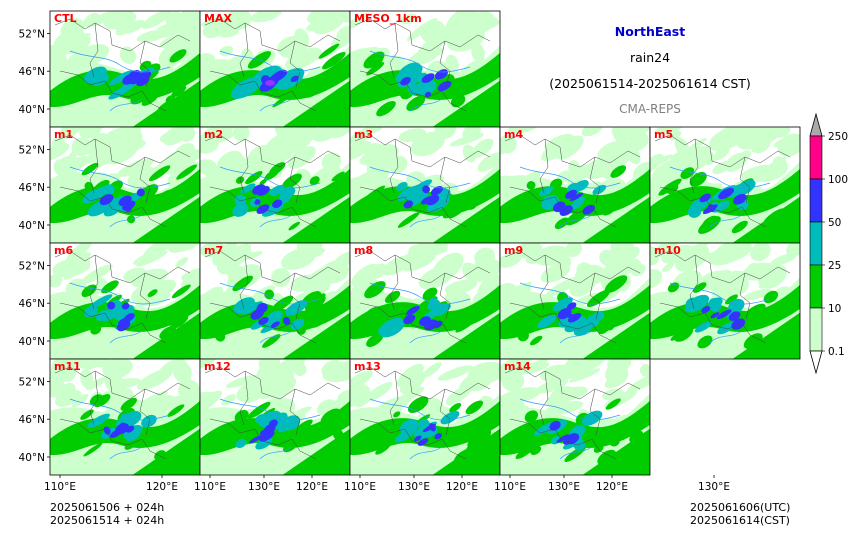 The height and width of the screenshot is (538, 860). I want to click on map-panel: m7, so click(275, 301).